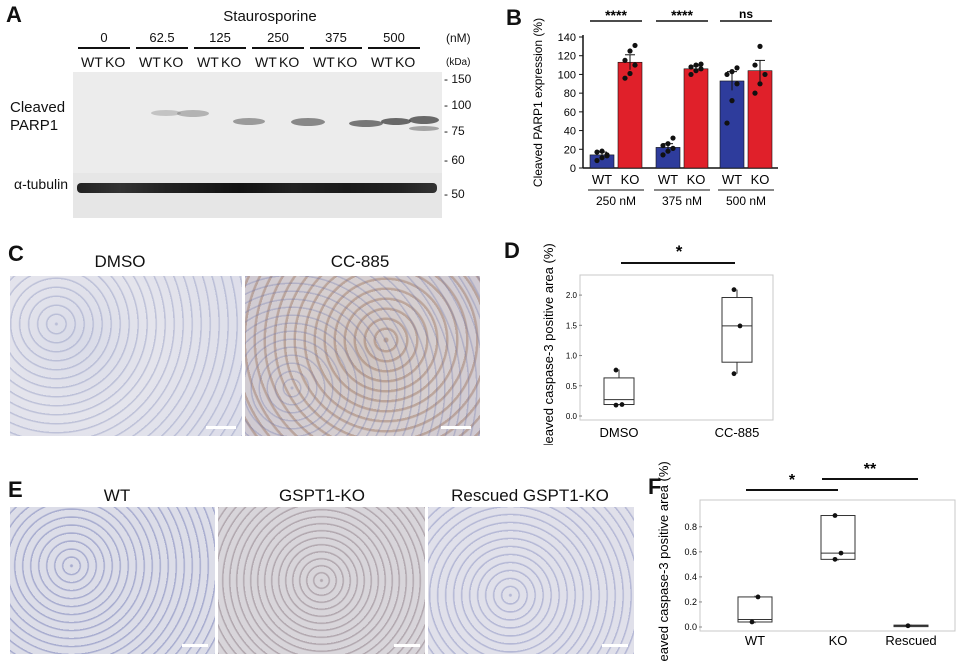  What do you see at coordinates (690, 527) in the screenshot?
I see `y-tick-label: 0.8` at bounding box center [690, 527].